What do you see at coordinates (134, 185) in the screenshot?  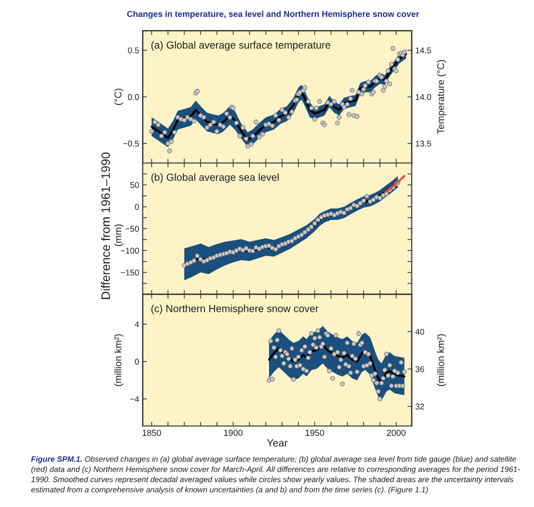 I see `y-tick-label: 50` at bounding box center [134, 185].